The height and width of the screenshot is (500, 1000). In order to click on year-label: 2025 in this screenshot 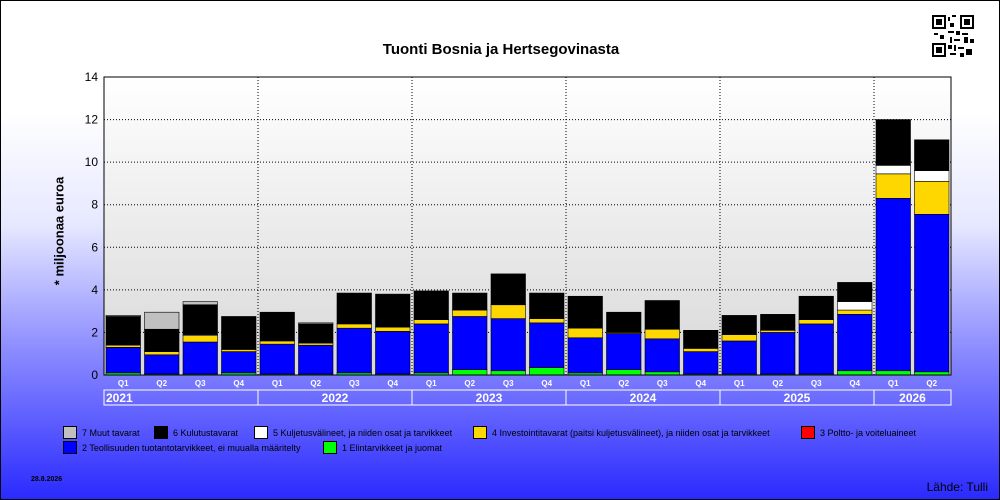, I will do `click(797, 398)`.